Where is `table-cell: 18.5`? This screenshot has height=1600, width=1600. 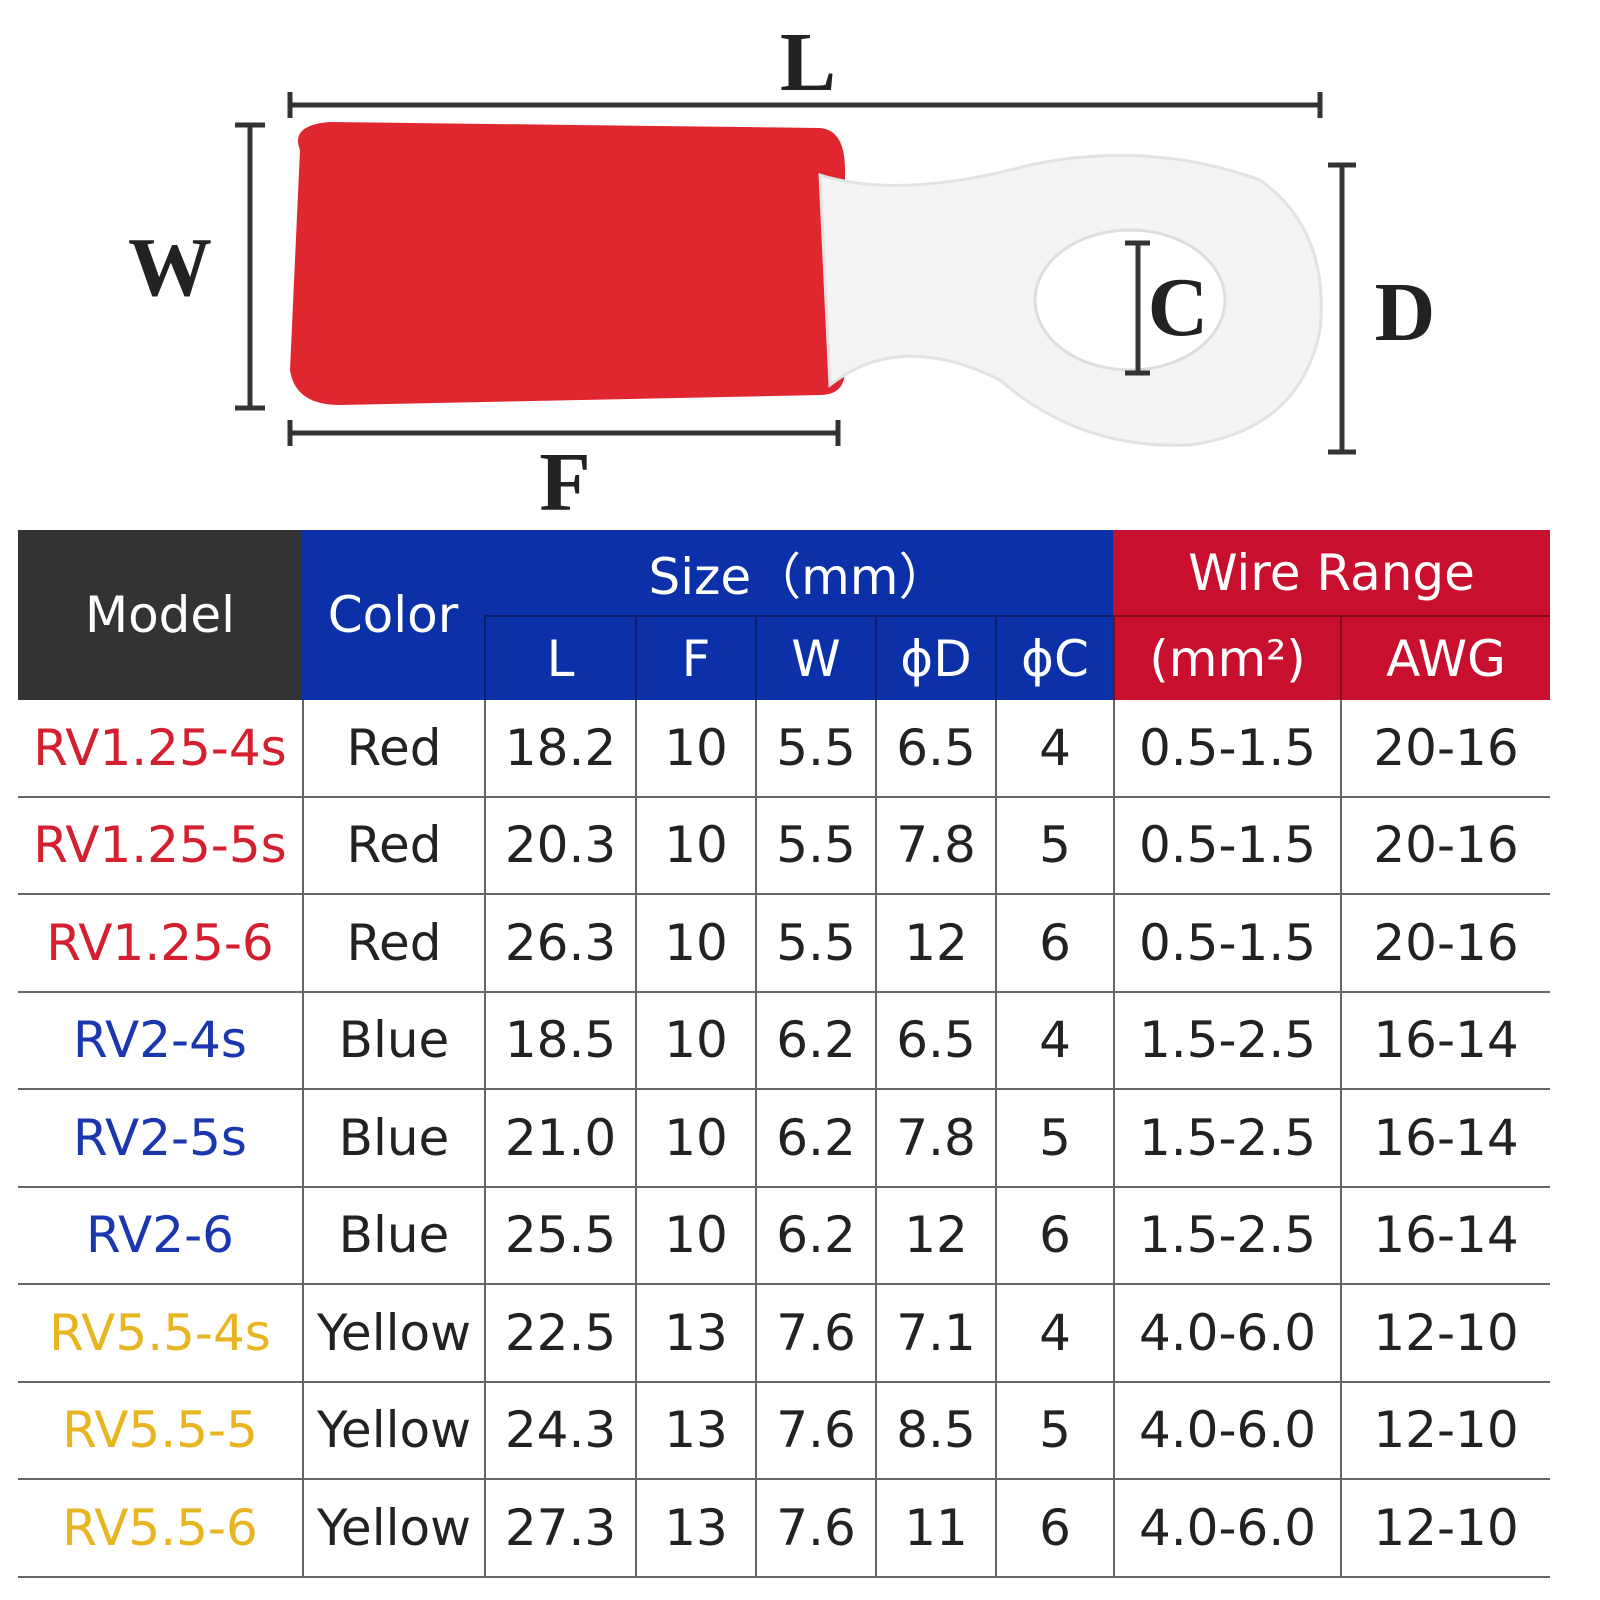
table-cell: 18.5 is located at coordinates (559, 1041).